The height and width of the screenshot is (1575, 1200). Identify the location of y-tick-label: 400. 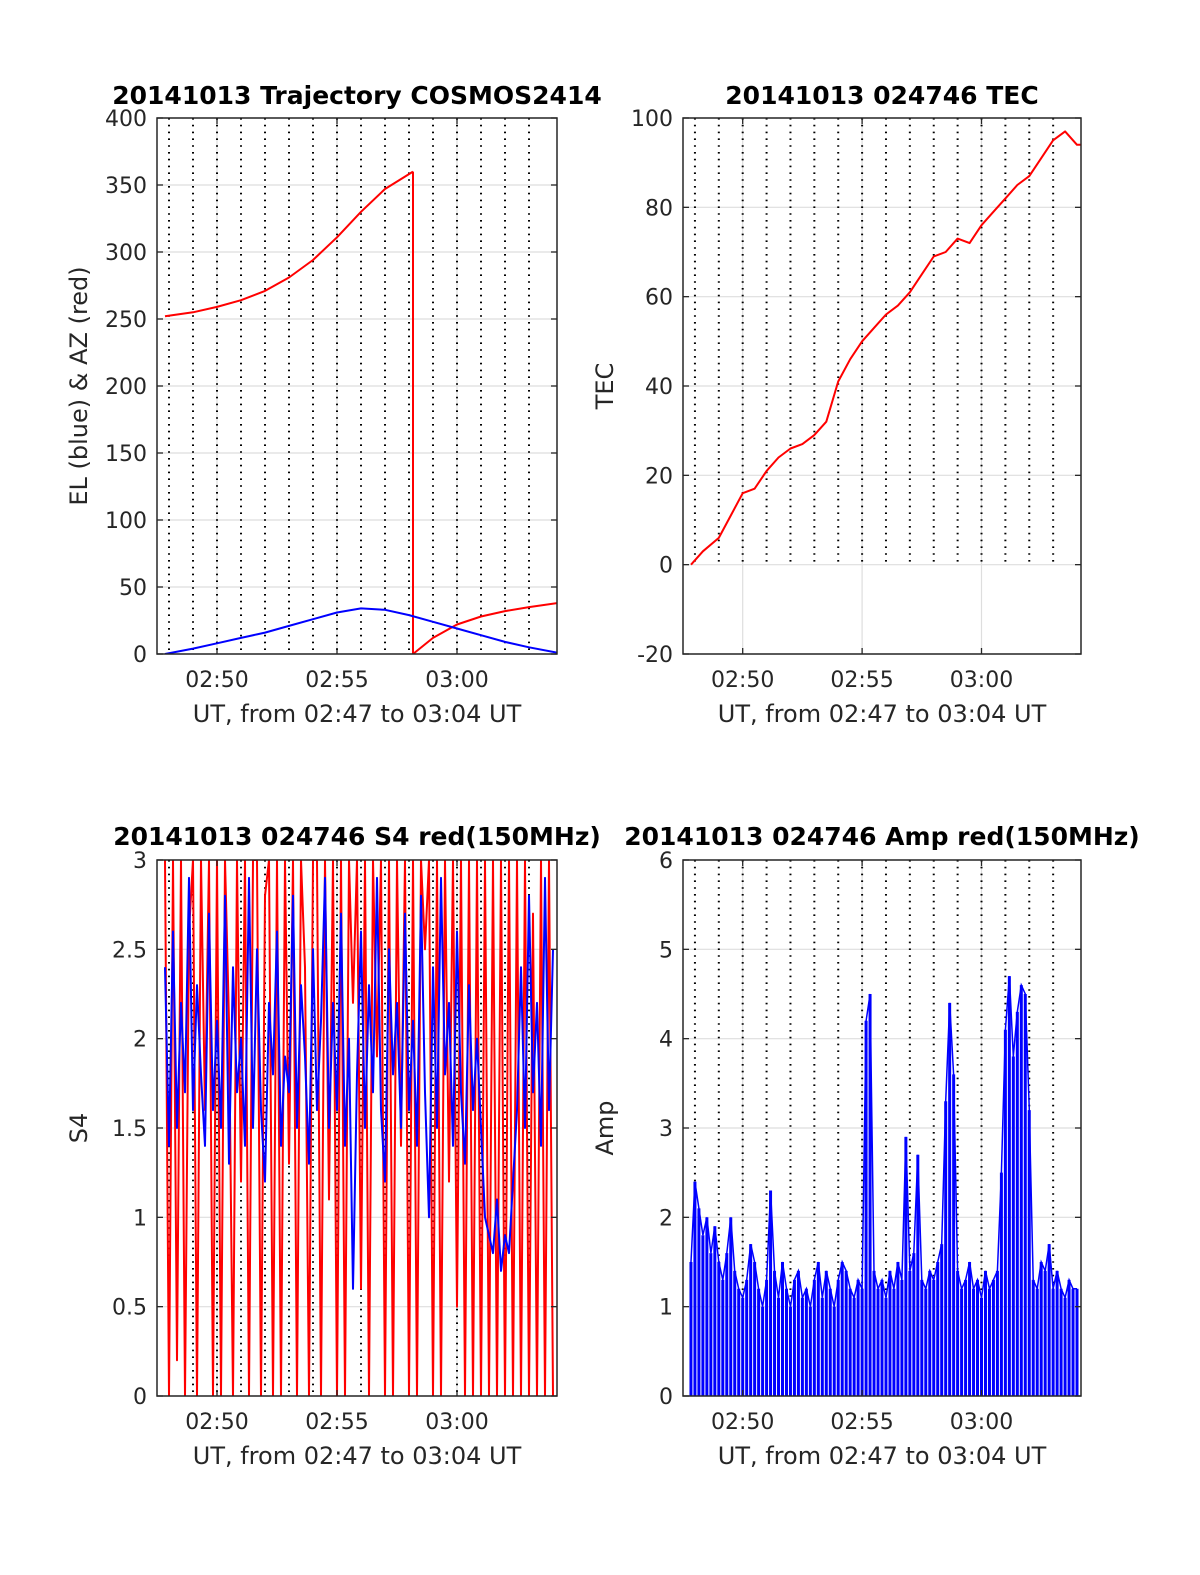
(126, 119).